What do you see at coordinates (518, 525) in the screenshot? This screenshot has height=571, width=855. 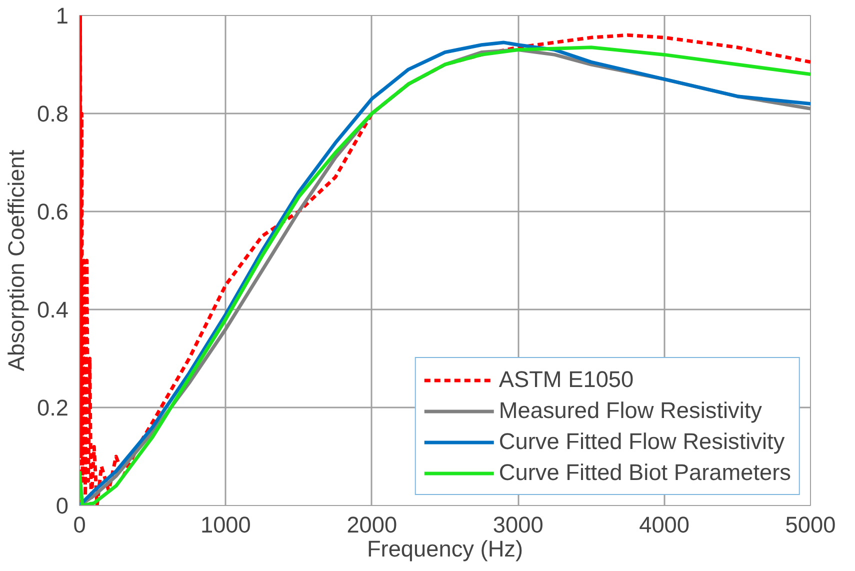 I see `x-tick-label: 3000` at bounding box center [518, 525].